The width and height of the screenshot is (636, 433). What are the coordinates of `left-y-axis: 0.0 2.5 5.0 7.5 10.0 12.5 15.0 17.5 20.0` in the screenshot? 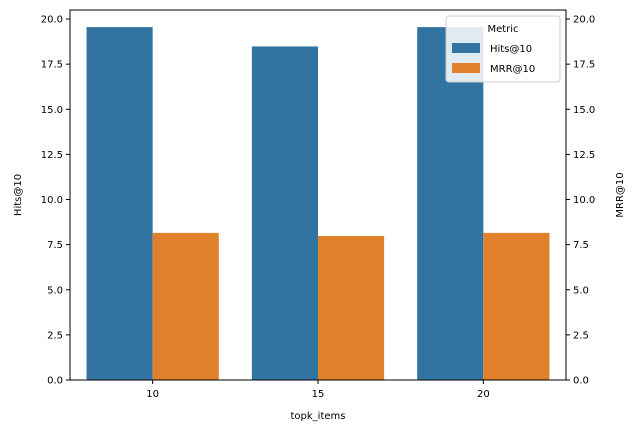 It's located at (55, 201).